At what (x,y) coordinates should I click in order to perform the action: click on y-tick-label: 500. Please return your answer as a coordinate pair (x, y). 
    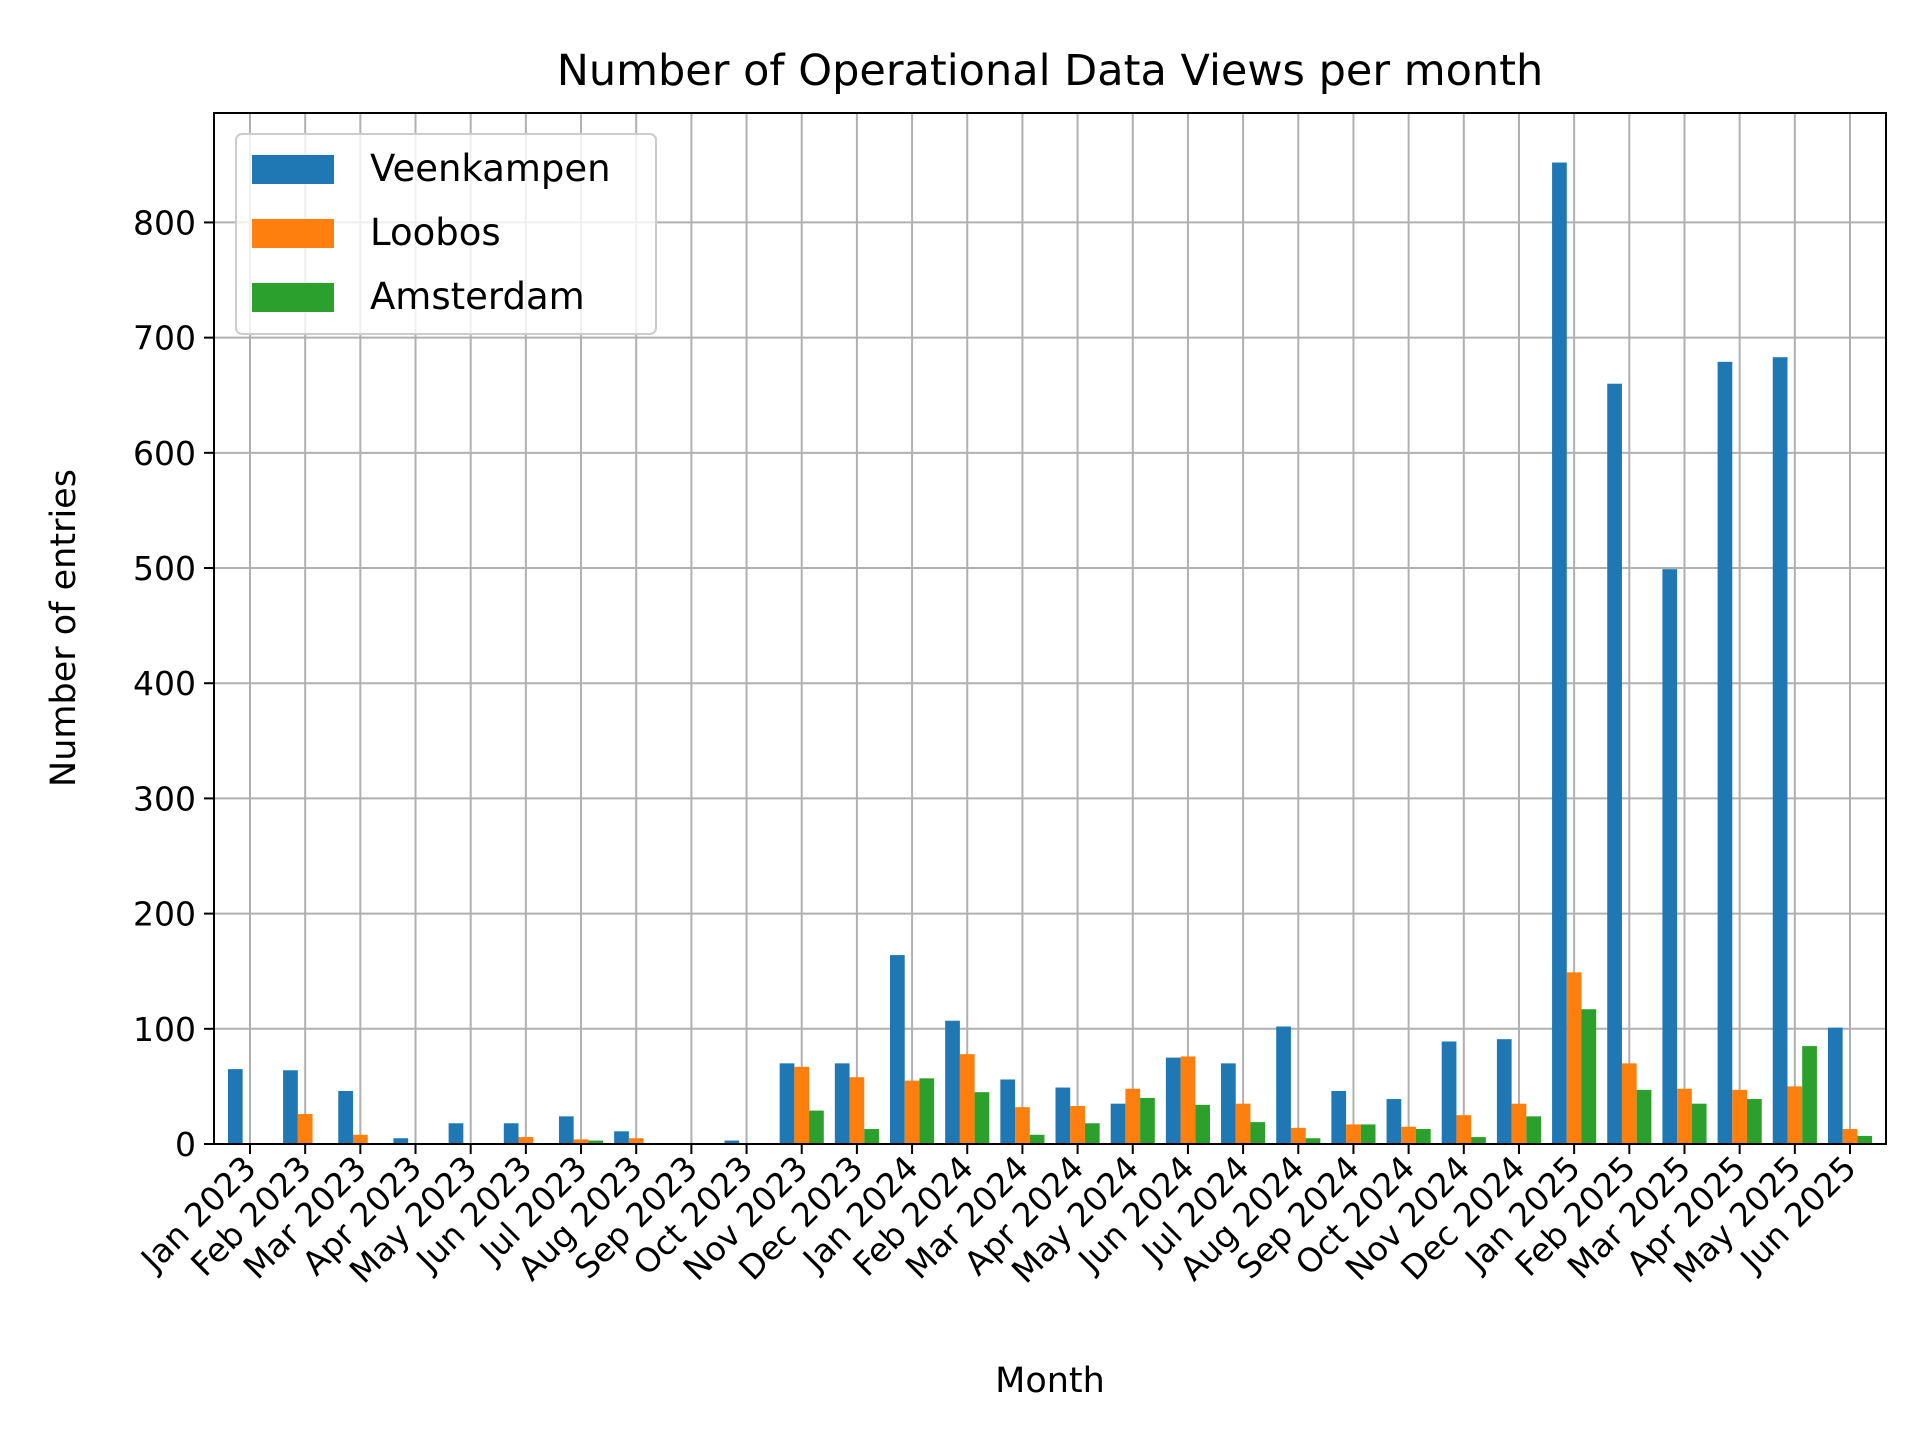
    Looking at the image, I should click on (164, 568).